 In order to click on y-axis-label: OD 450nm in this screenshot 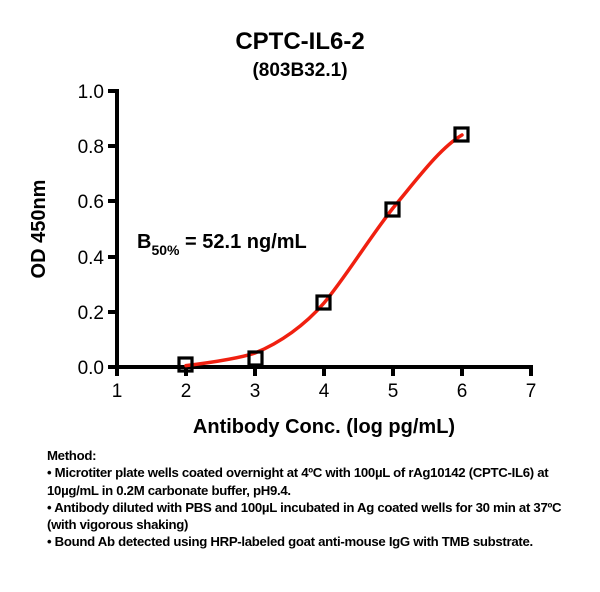, I will do `click(39, 229)`.